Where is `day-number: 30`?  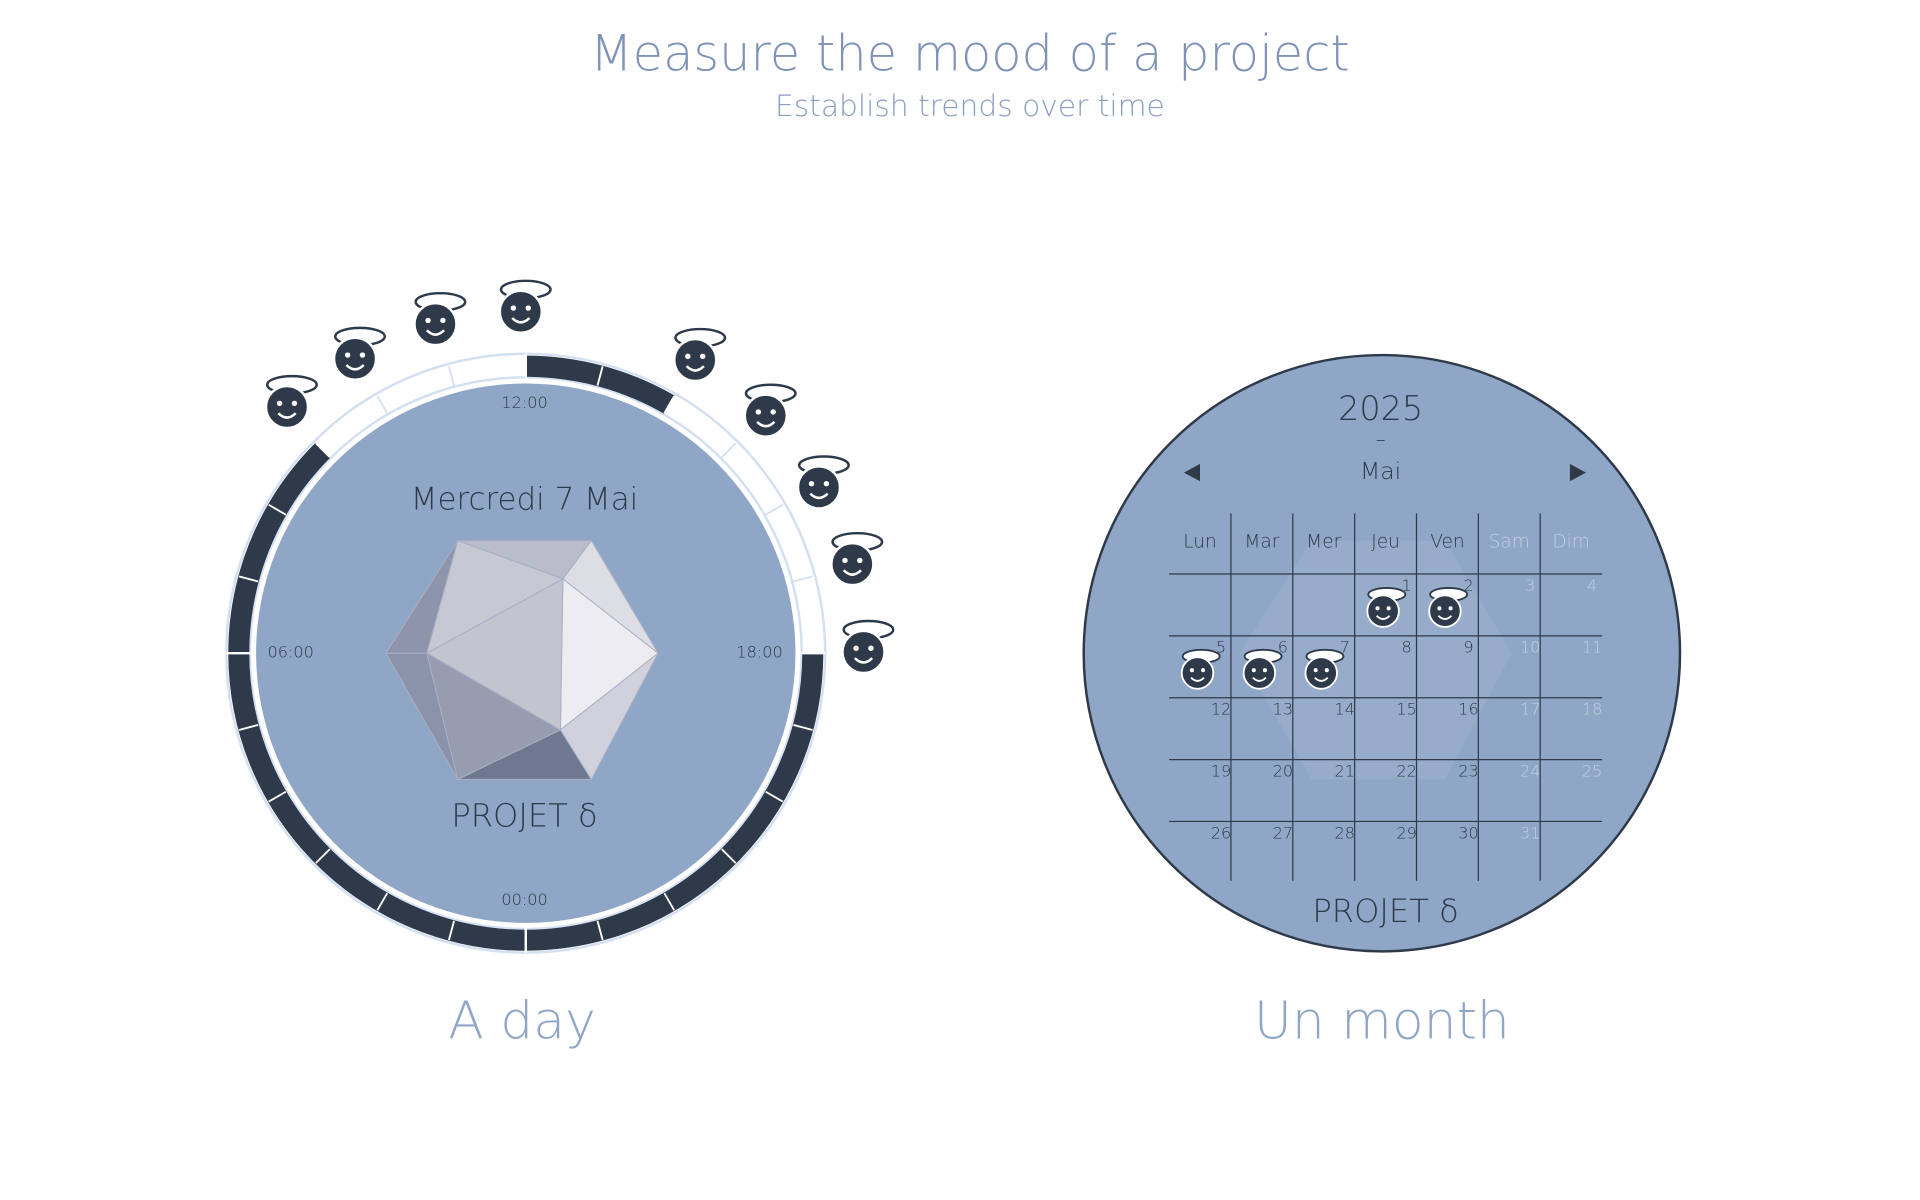 day-number: 30 is located at coordinates (1468, 832).